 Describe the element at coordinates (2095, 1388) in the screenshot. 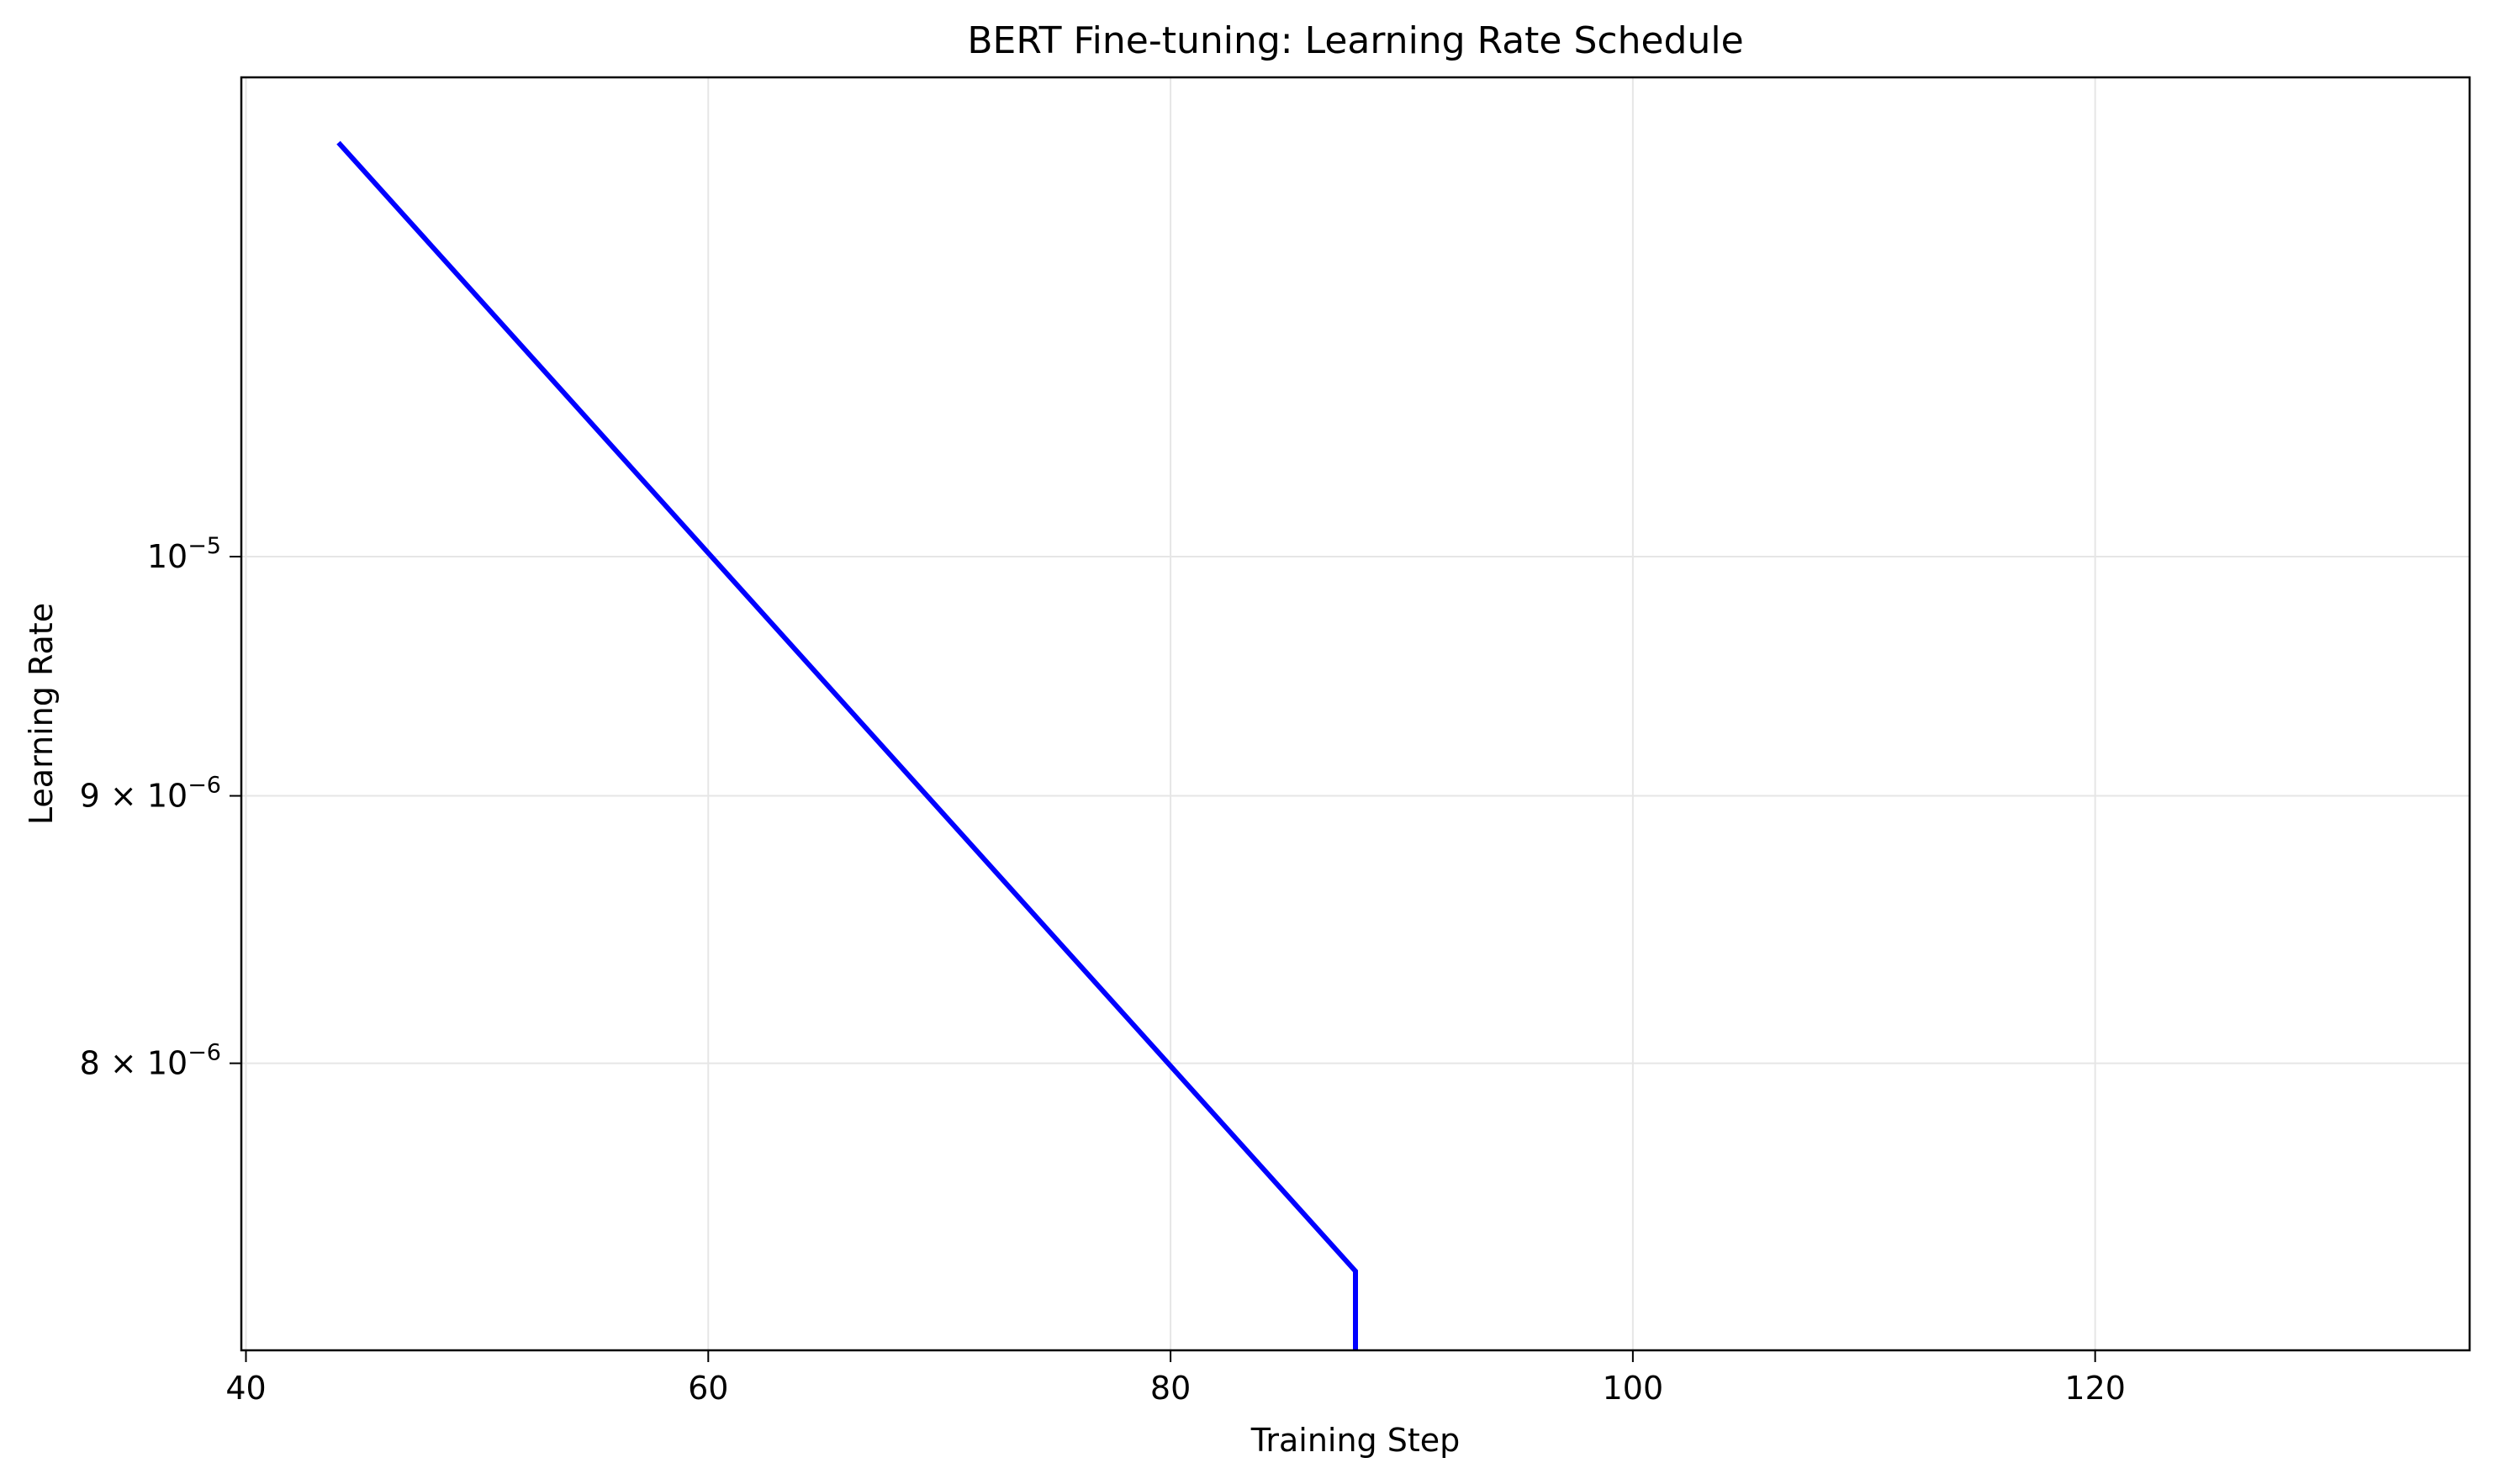

I see `x-tick-label: 120` at that location.